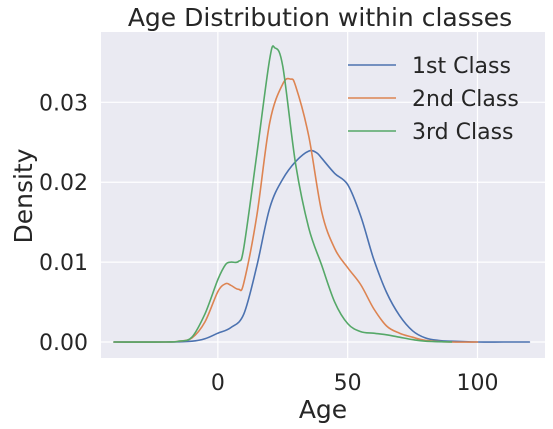 The image size is (553, 429). What do you see at coordinates (323, 409) in the screenshot?
I see `x-axis-label: Age` at bounding box center [323, 409].